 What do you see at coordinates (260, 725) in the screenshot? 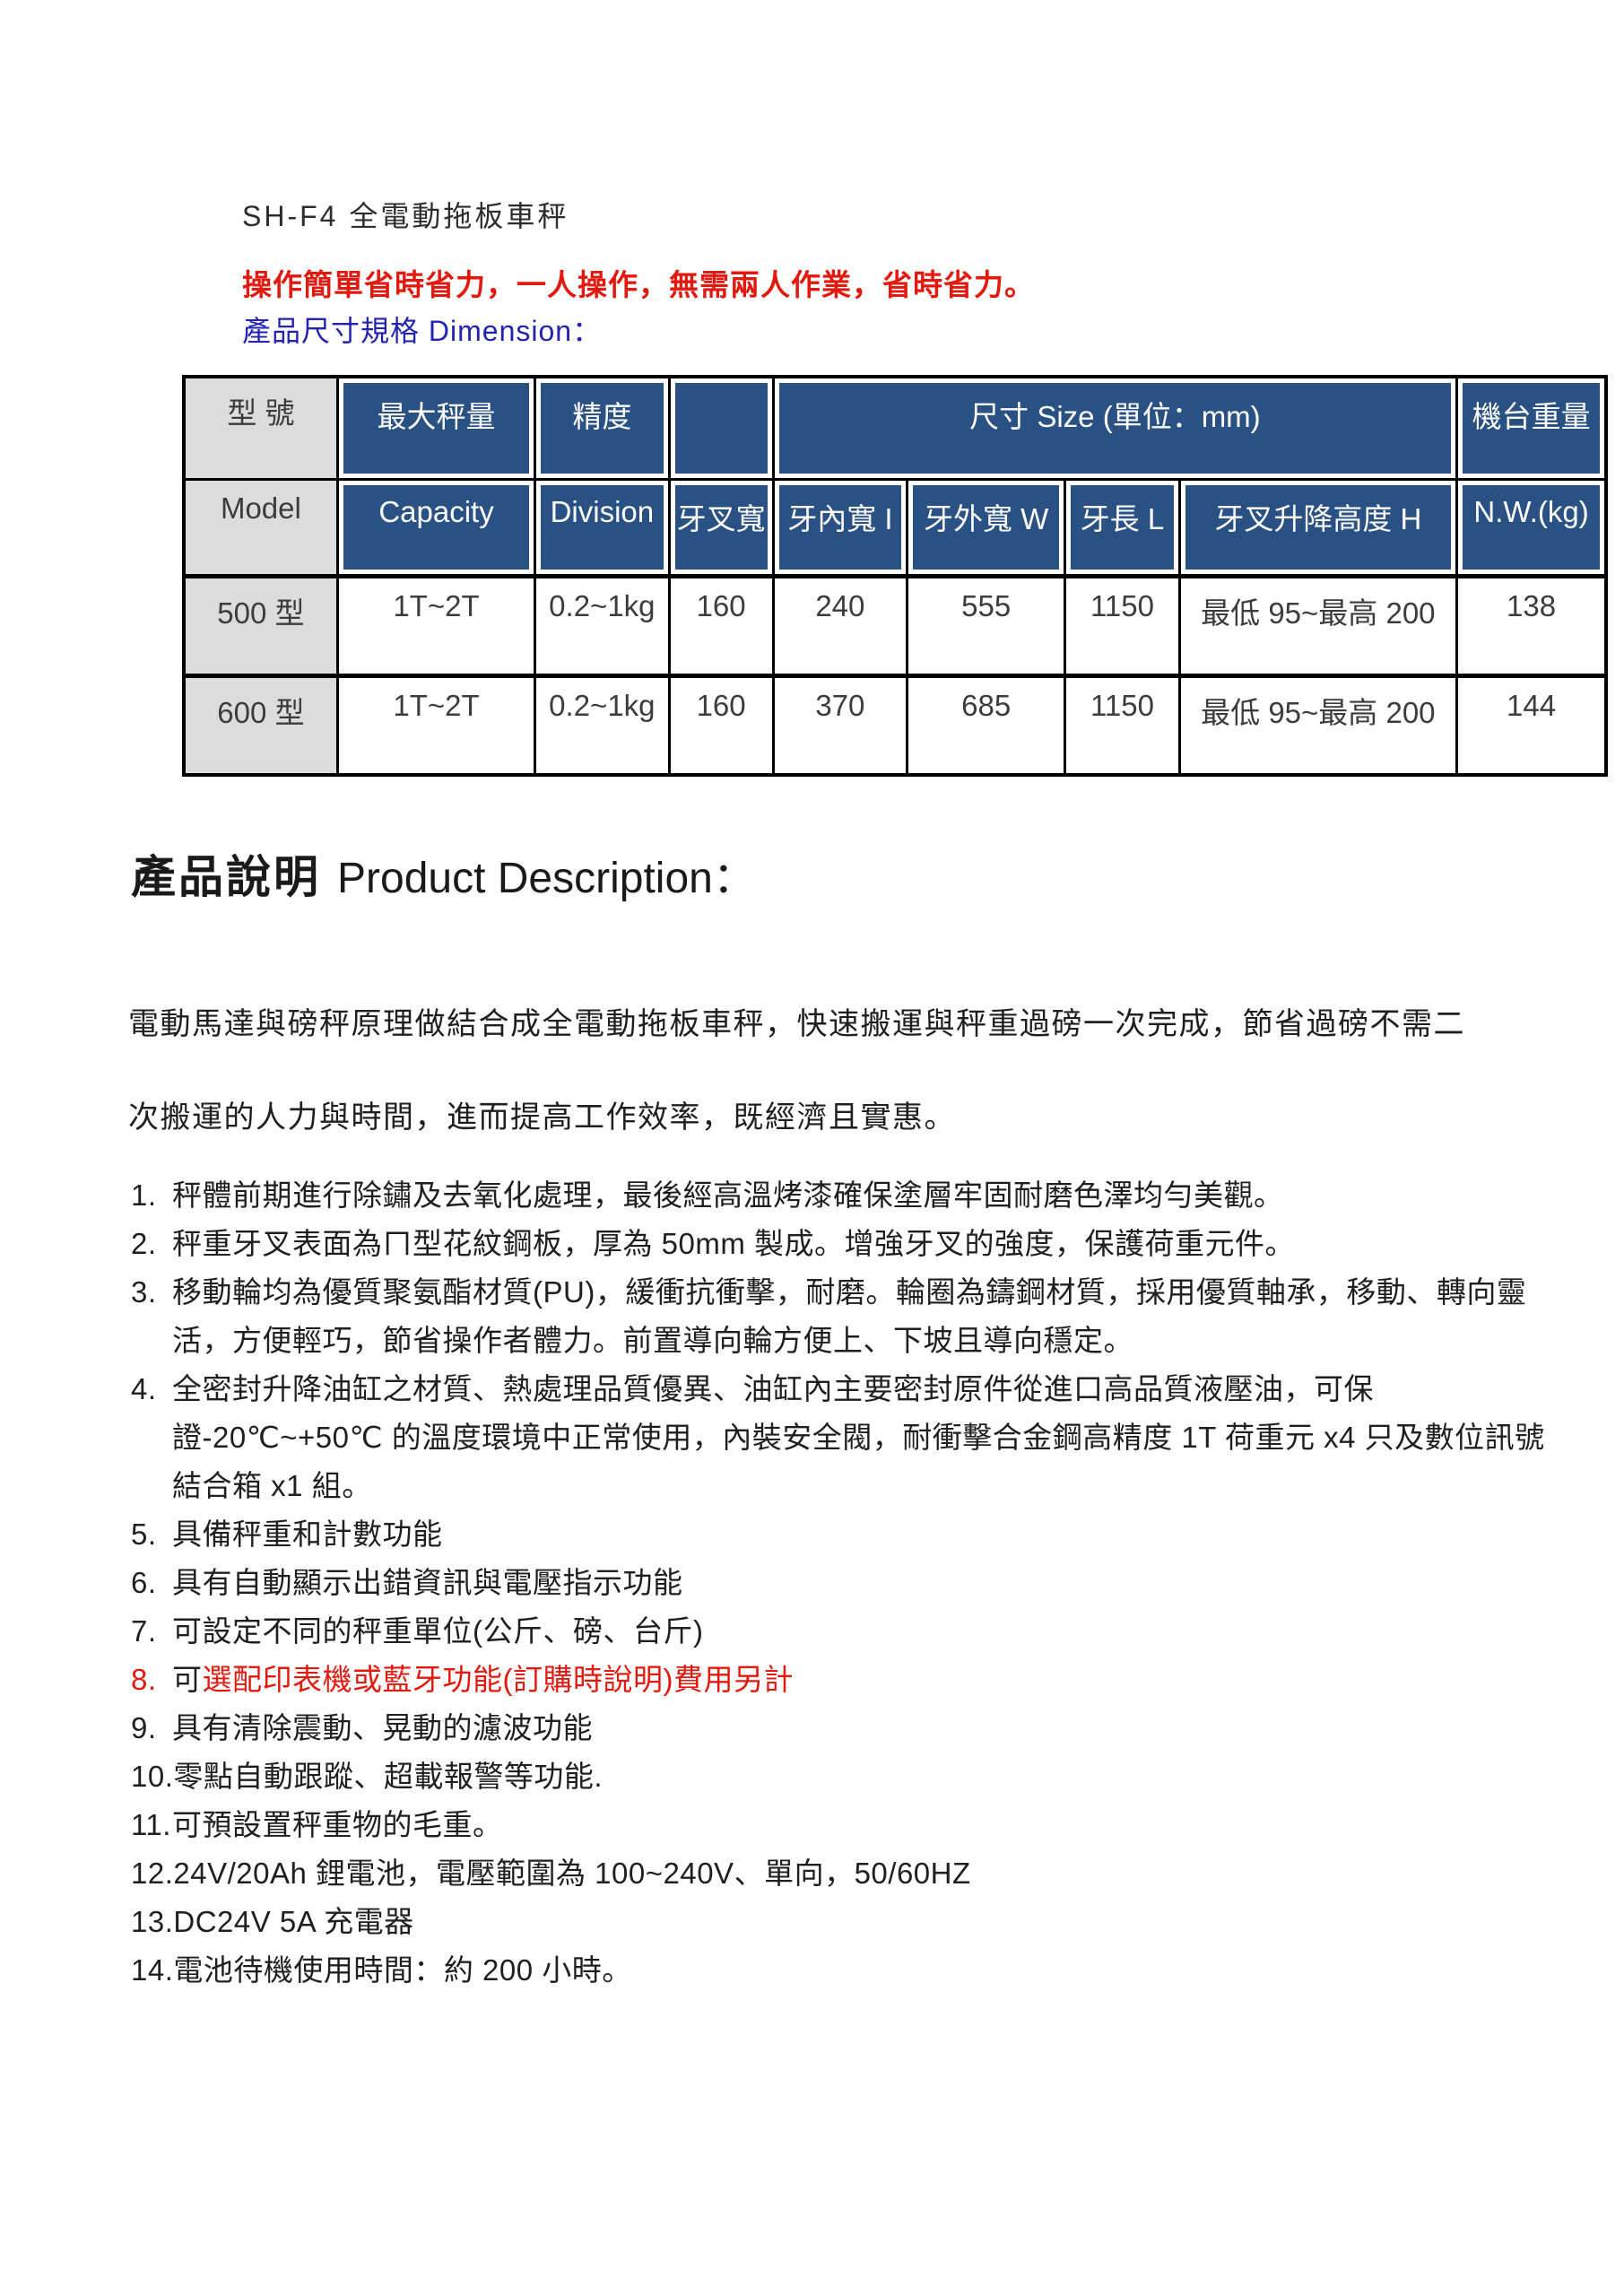
I see `cell-model: 600 型` at bounding box center [260, 725].